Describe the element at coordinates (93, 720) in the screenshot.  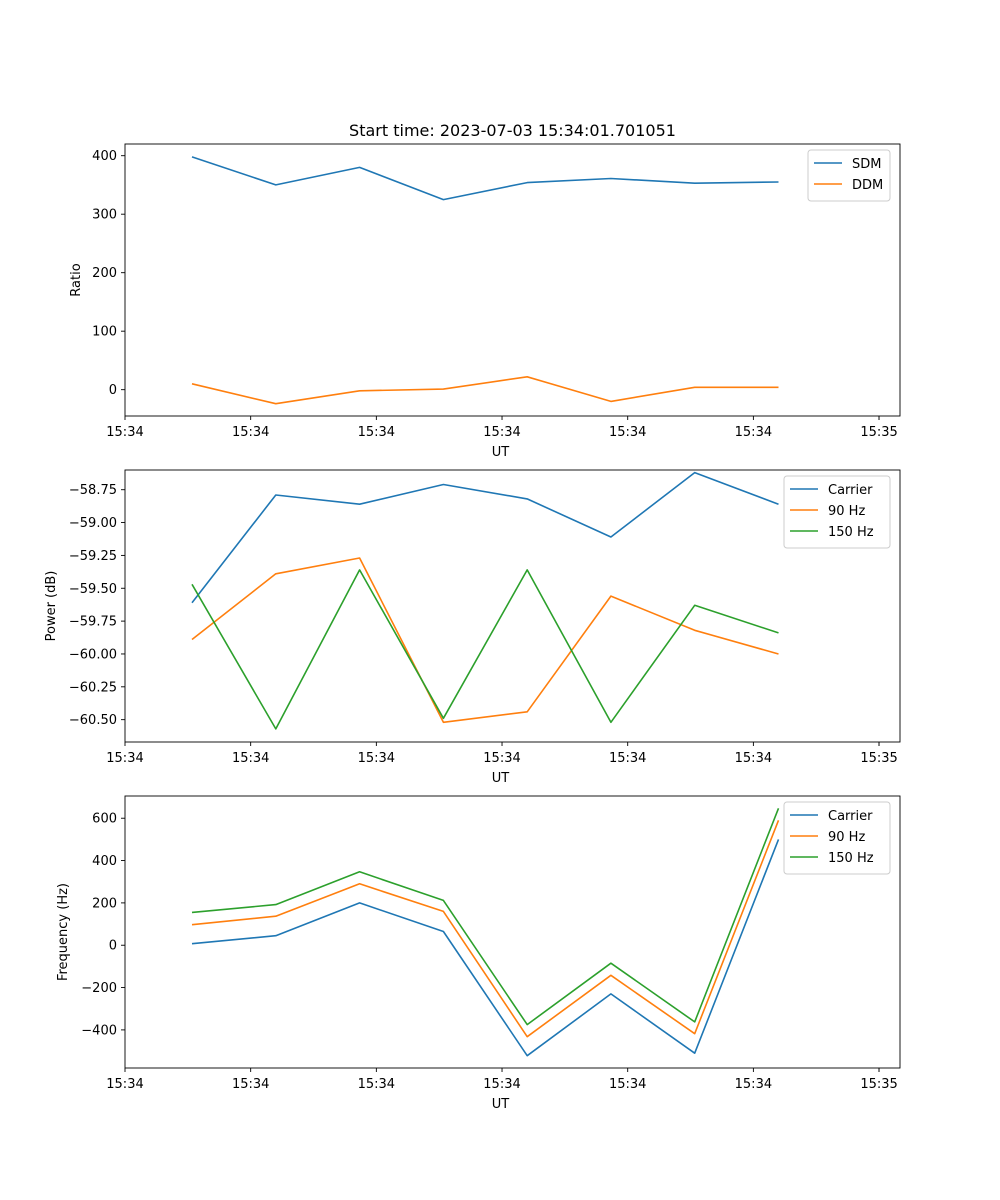
I see `y-tick-label: −60.50` at that location.